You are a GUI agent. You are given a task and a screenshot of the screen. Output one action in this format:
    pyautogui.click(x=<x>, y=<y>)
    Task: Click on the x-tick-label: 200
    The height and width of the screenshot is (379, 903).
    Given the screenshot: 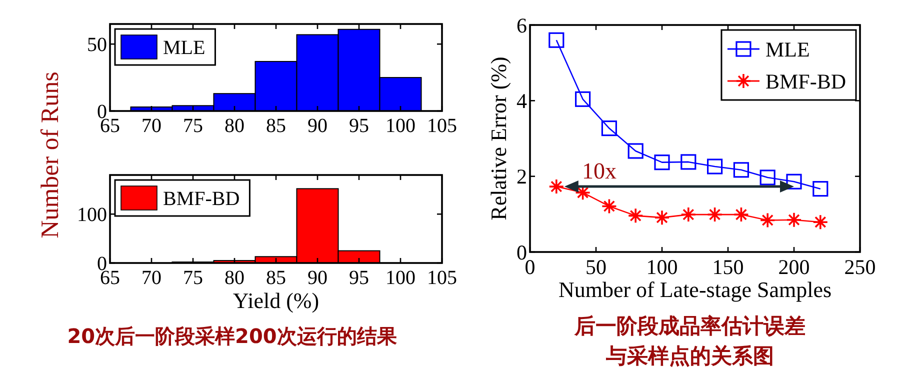 What is the action you would take?
    pyautogui.click(x=794, y=267)
    